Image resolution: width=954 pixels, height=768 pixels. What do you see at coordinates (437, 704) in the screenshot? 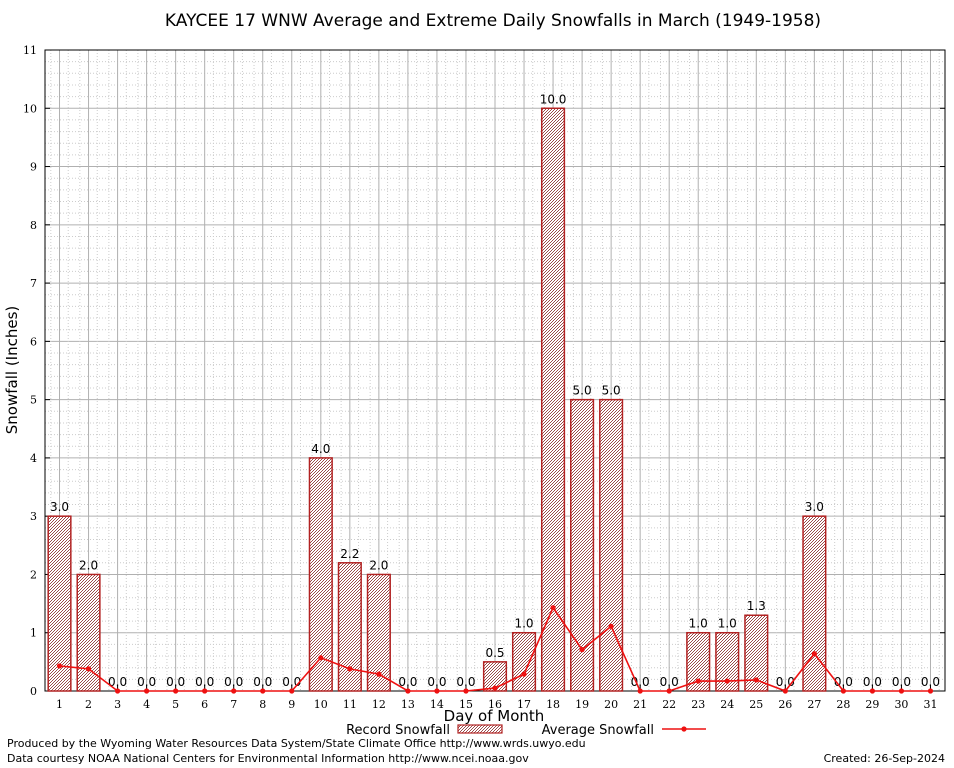
I see `x-tick-label: 14` at bounding box center [437, 704].